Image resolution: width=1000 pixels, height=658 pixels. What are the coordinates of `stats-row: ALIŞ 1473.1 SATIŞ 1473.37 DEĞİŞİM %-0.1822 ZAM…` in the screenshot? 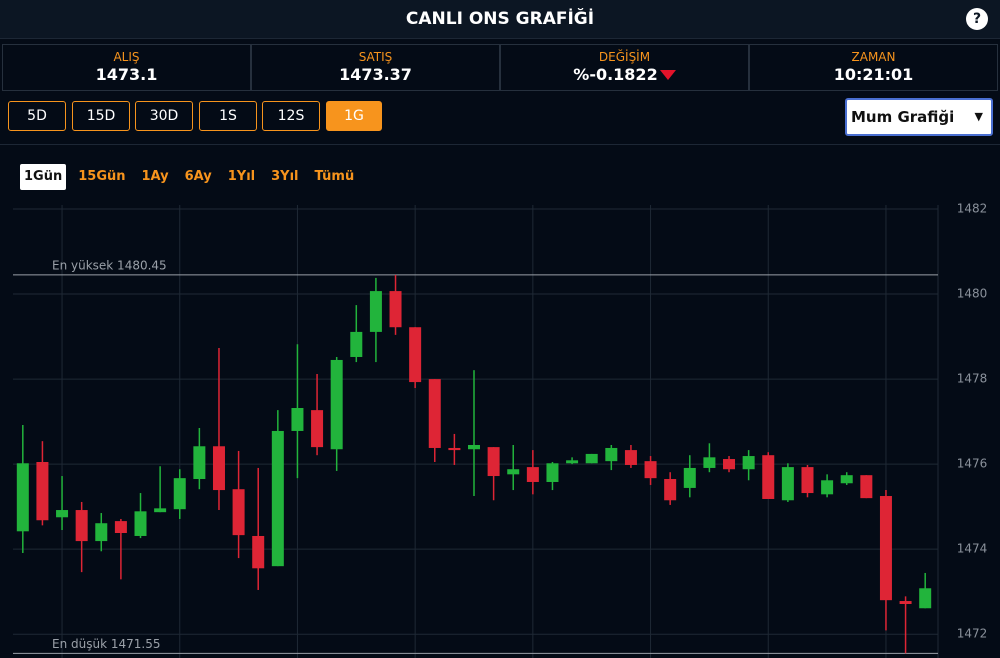 It's located at (500, 67).